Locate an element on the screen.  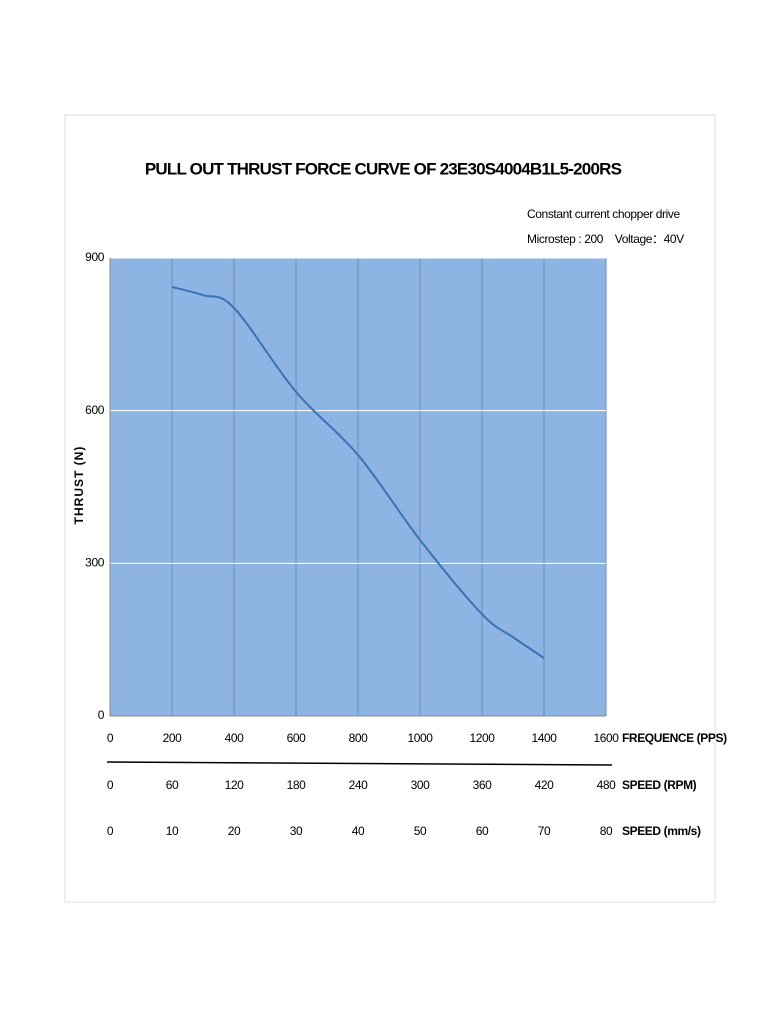
x3-tick-label: 20 is located at coordinates (234, 831).